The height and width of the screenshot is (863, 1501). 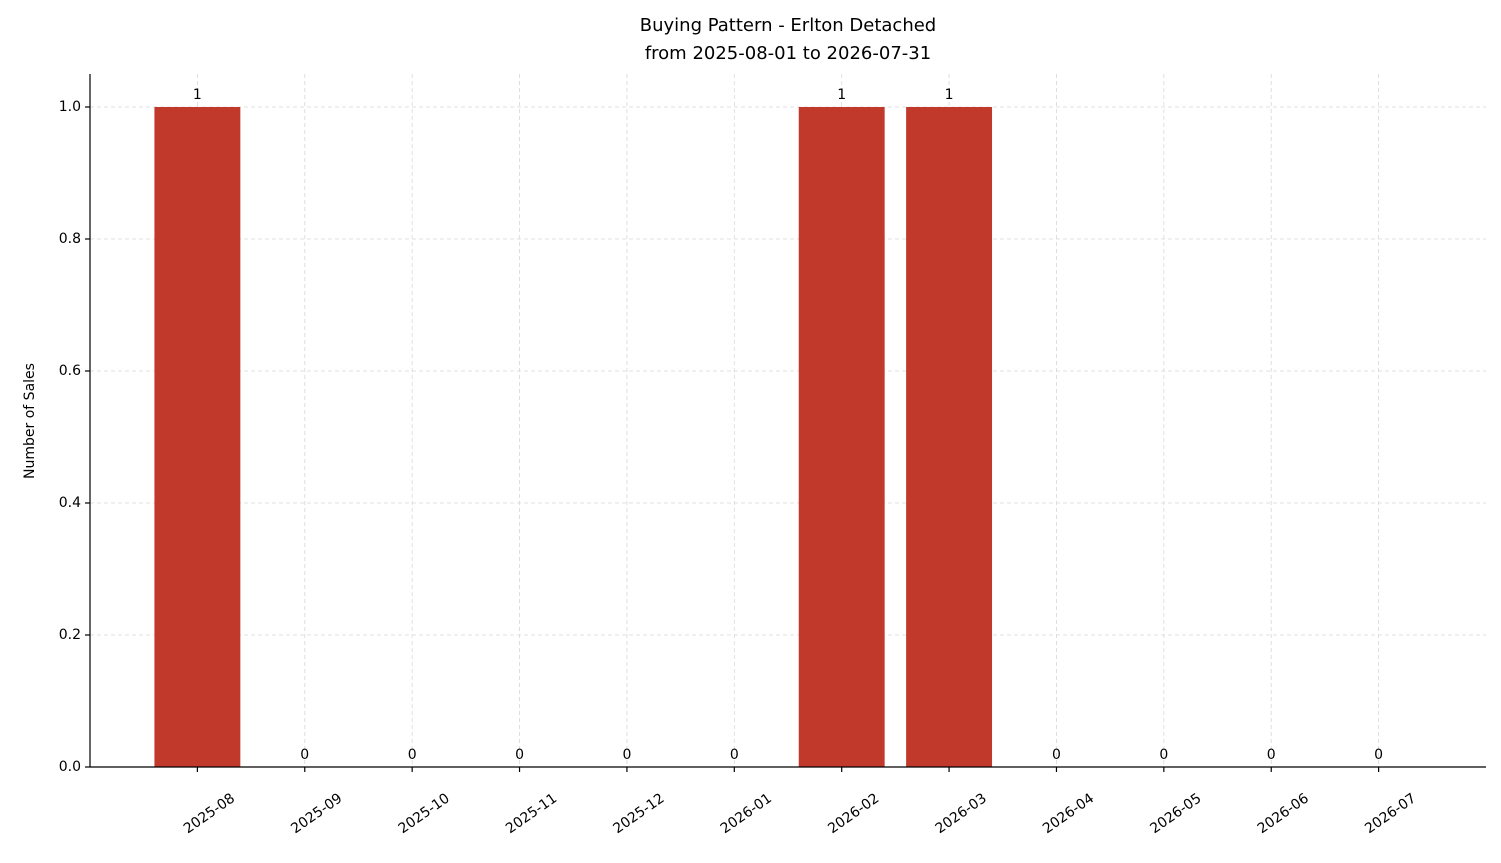 What do you see at coordinates (961, 813) in the screenshot?
I see `x-tick-label: 2026-03` at bounding box center [961, 813].